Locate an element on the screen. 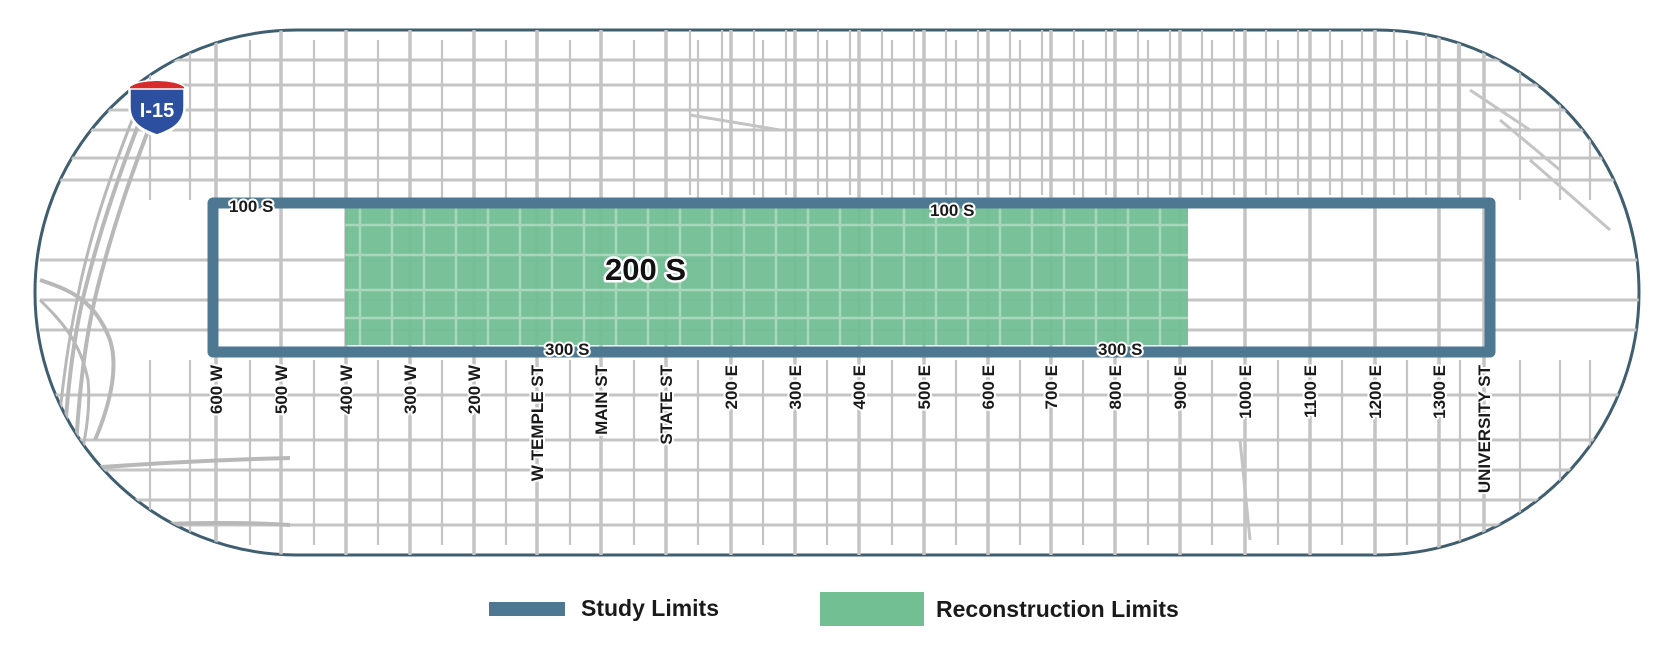 The width and height of the screenshot is (1674, 645). legend-study-limits: Study Limits is located at coordinates (604, 608).